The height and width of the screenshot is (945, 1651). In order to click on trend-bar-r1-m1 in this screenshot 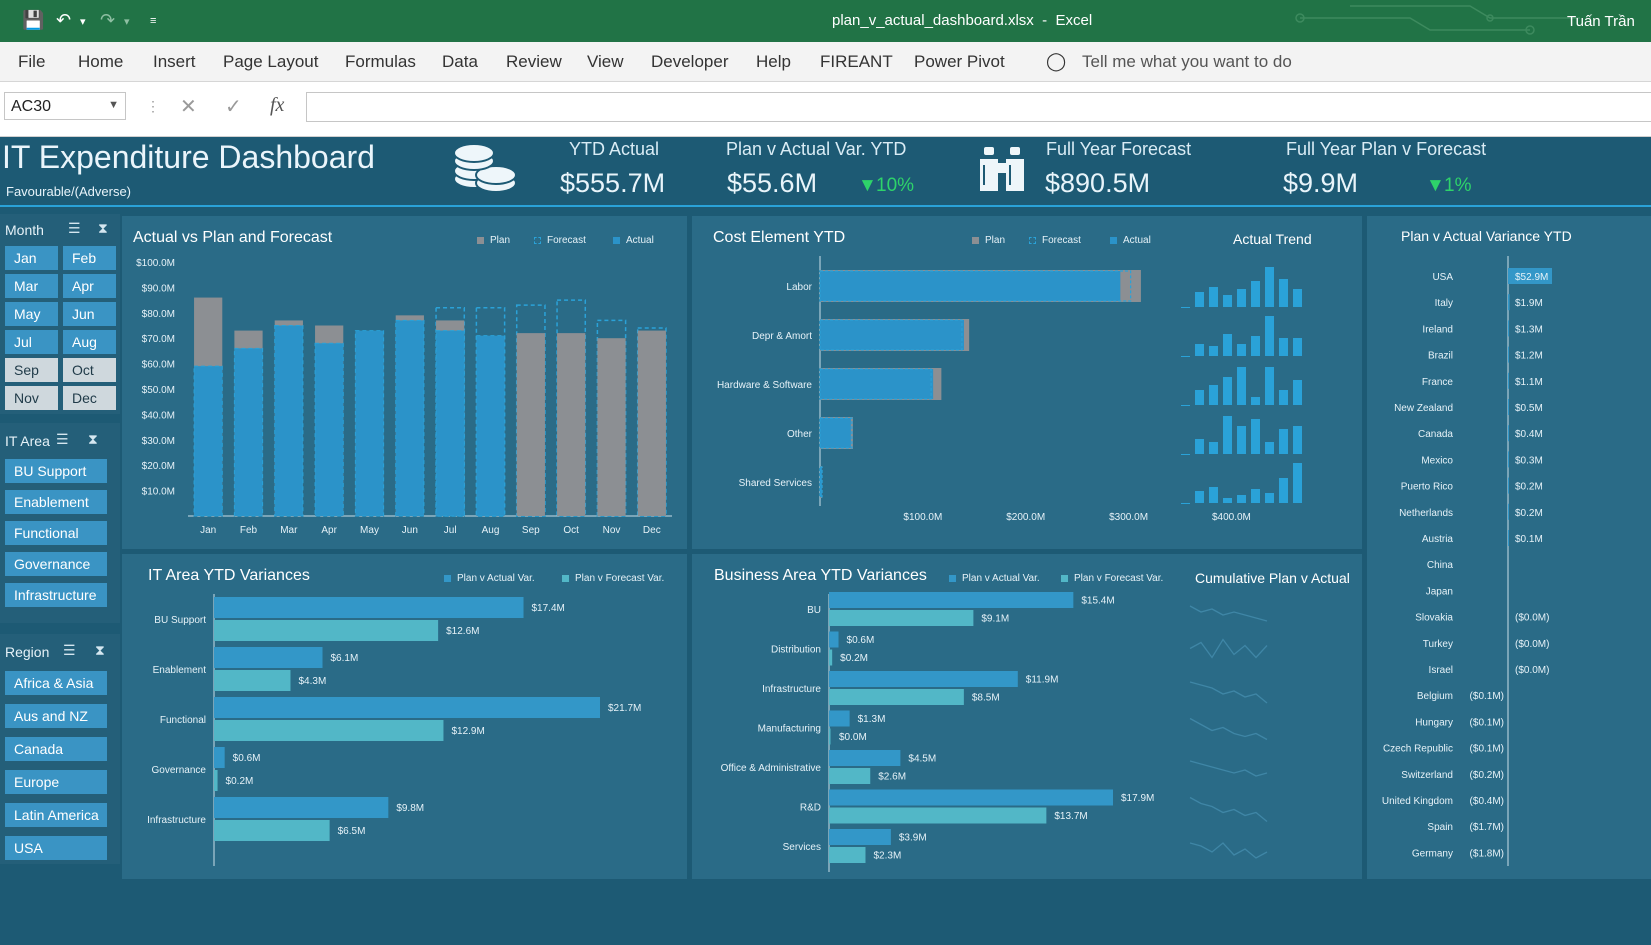, I will do `click(1185, 307)`.